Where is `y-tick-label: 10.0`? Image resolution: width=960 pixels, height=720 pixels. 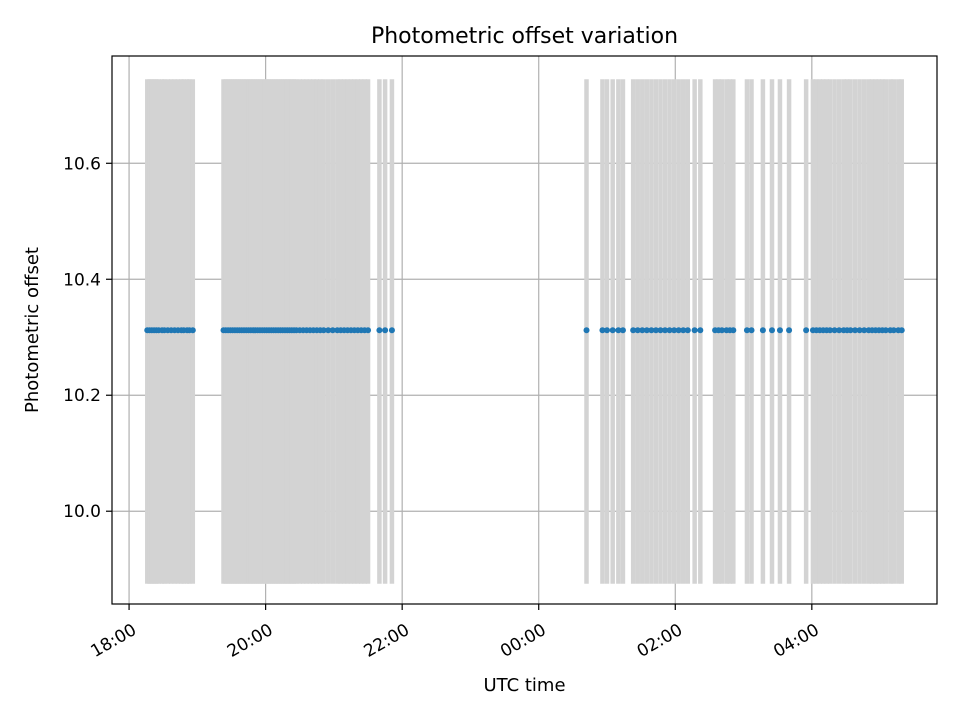 y-tick-label: 10.0 is located at coordinates (82, 512).